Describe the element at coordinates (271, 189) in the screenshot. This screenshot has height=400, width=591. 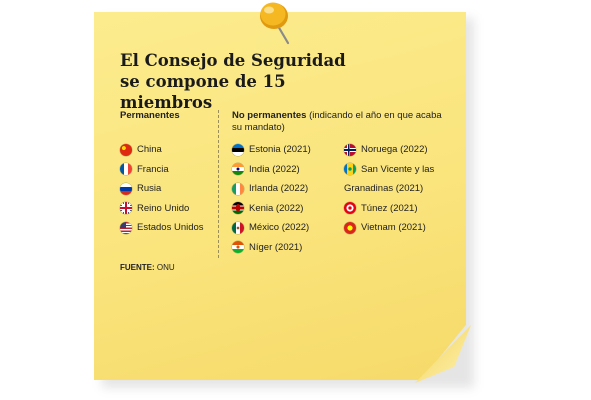
I see `list-item: Irlanda (2022)` at that location.